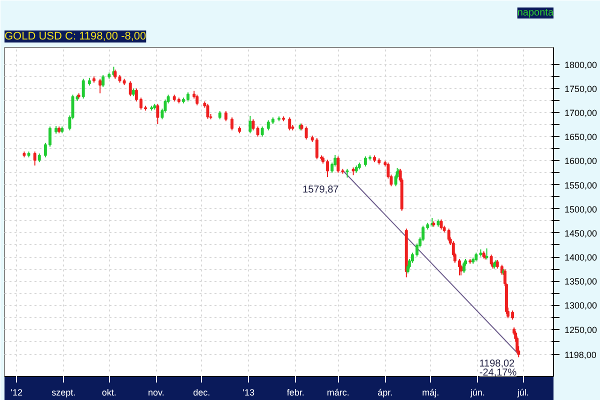  I want to click on chart-title: GOLD USD C: 1198,00 -8,00, so click(75, 36).